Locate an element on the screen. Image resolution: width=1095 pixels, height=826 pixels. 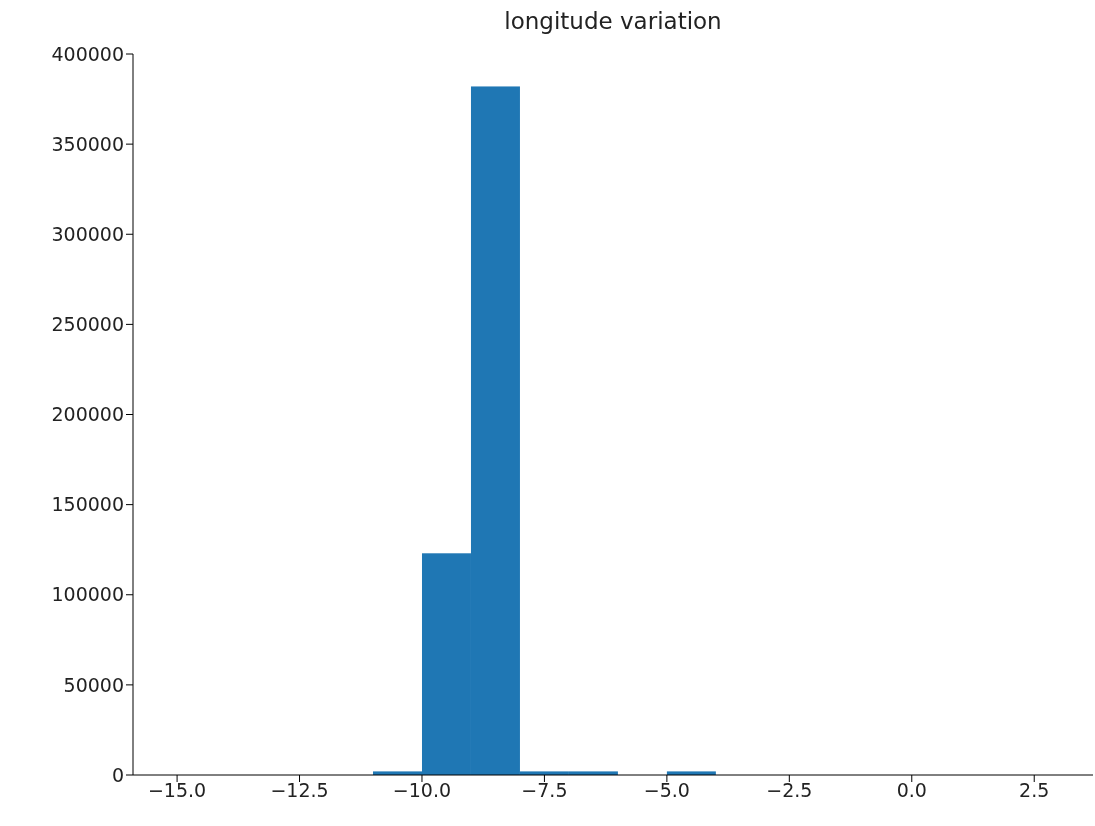
y-tick-label: 0 is located at coordinates (117, 774).